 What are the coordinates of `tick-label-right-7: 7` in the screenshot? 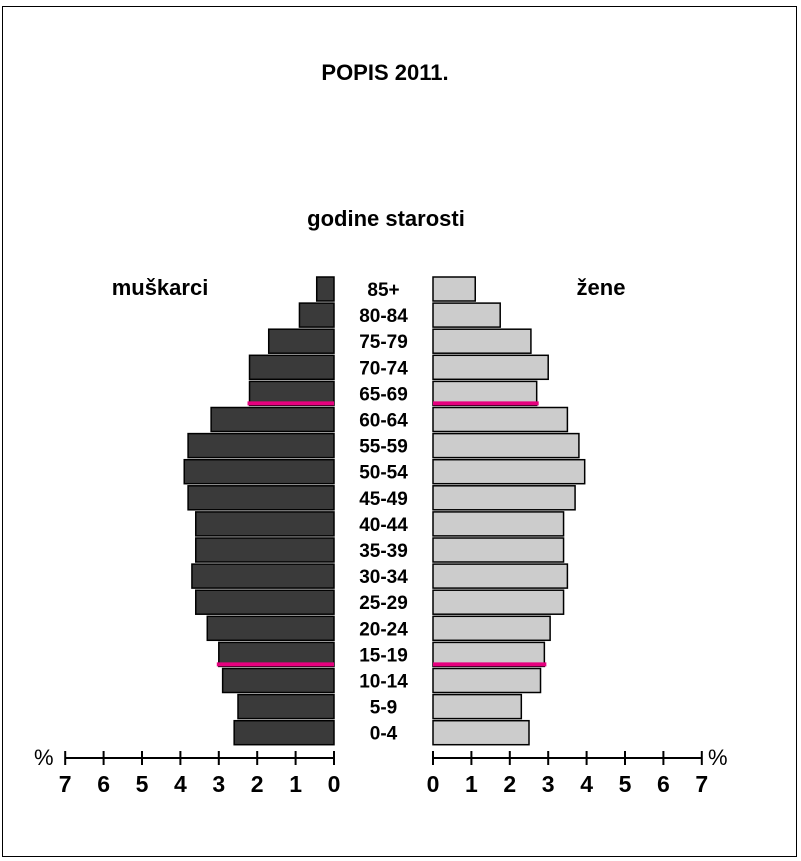 It's located at (701, 784).